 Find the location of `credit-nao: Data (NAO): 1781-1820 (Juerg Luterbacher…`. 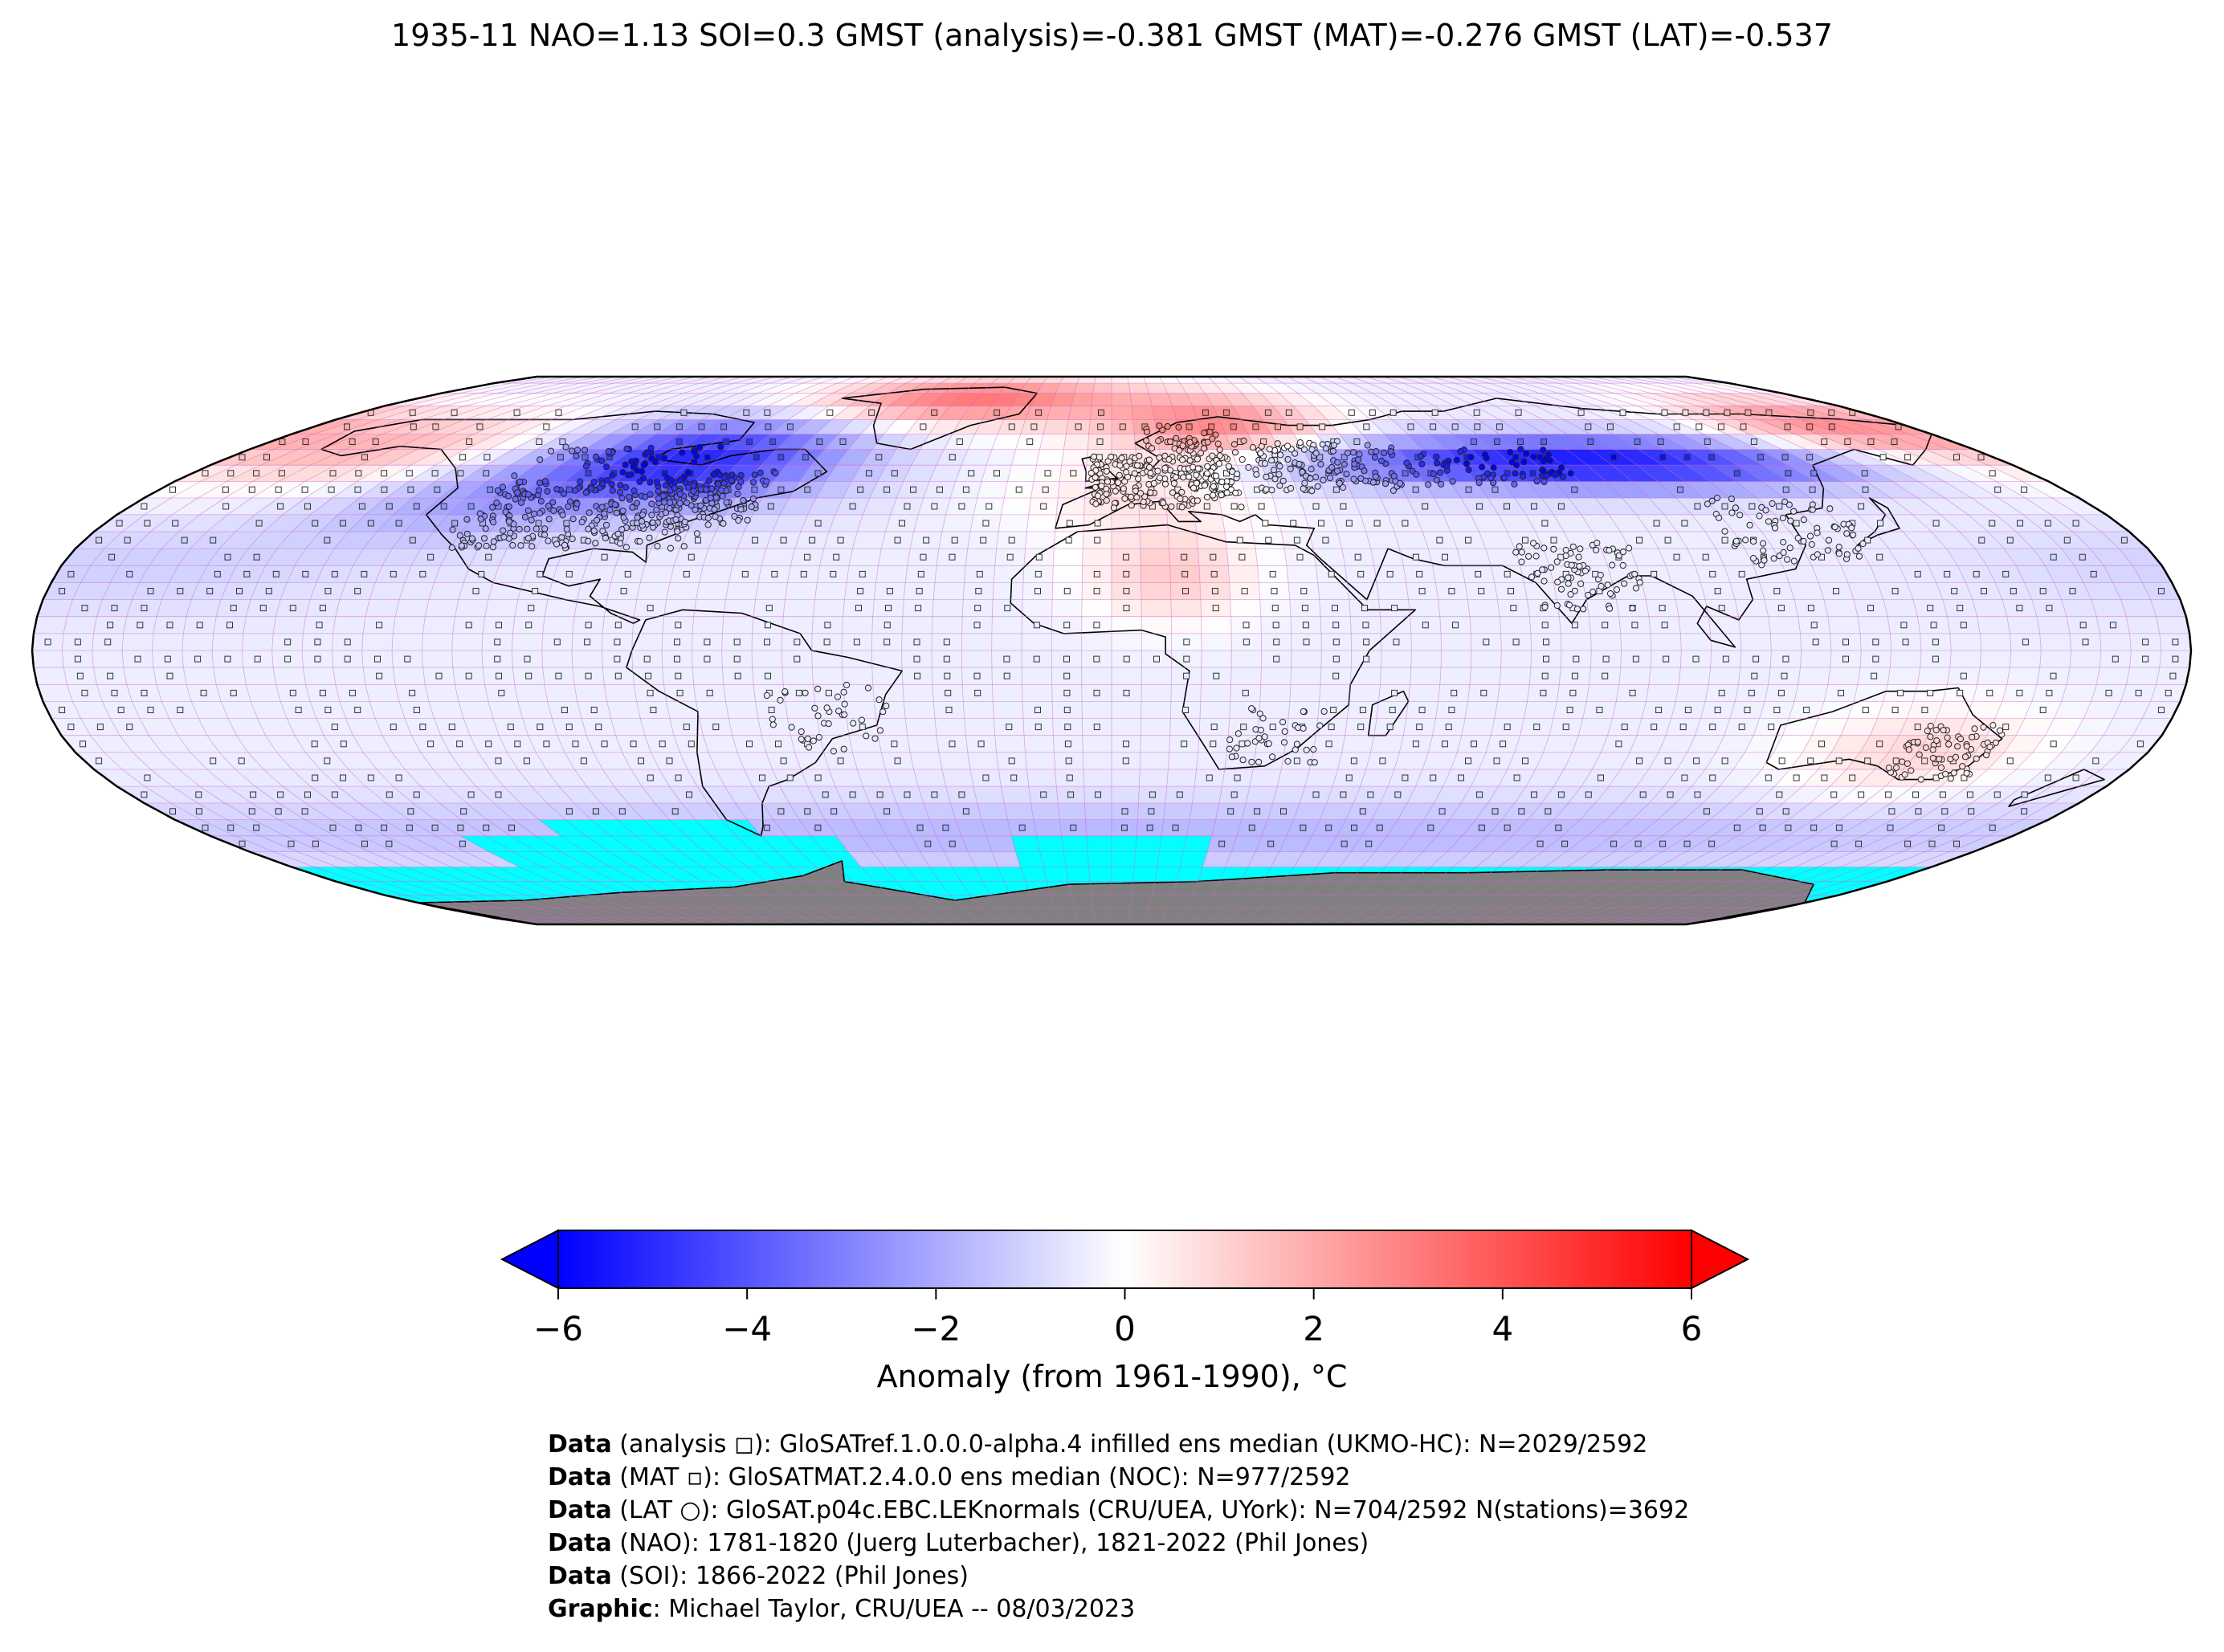

credit-nao: Data (NAO): 1781-1820 (Juerg Luterbacher… is located at coordinates (958, 1543).